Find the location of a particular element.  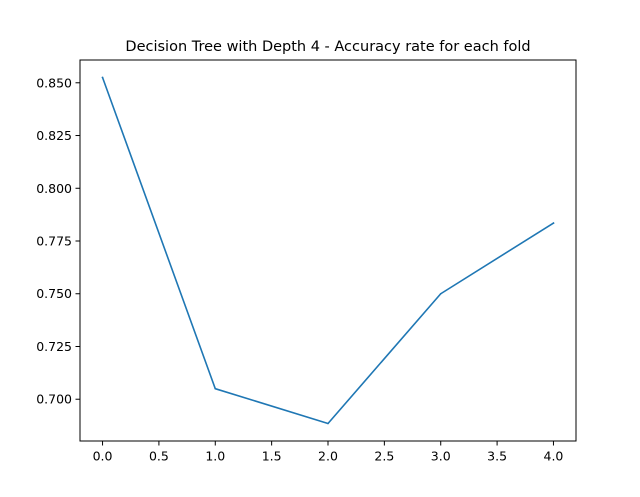

x-tick-label: 0.5 is located at coordinates (159, 456).